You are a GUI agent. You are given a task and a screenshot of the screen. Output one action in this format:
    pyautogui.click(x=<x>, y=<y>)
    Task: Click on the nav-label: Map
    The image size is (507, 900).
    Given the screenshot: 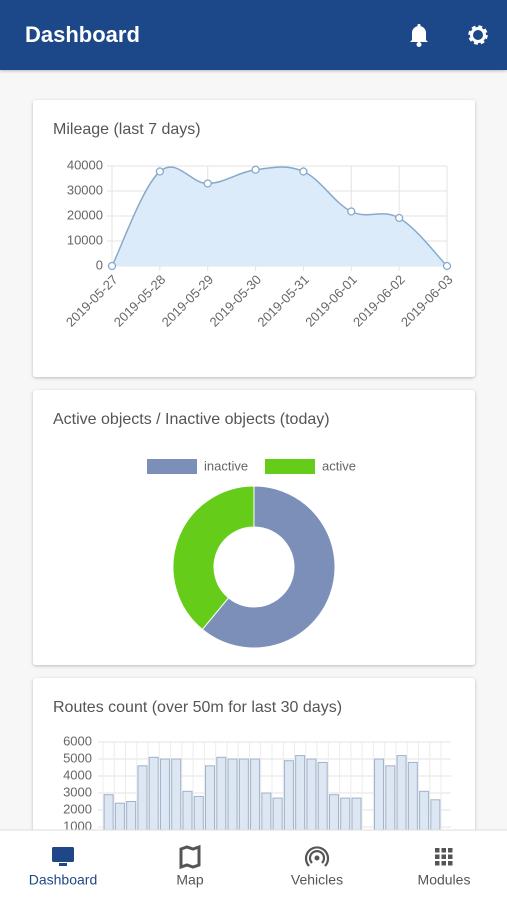 What is the action you would take?
    pyautogui.click(x=189, y=880)
    